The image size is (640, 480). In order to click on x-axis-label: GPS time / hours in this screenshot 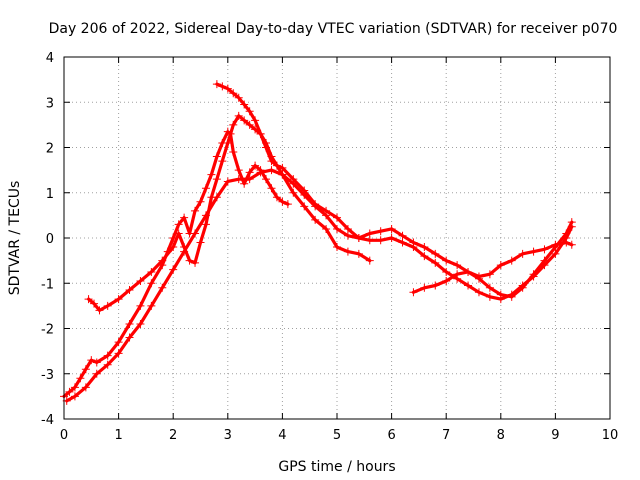, I will do `click(336, 467)`.